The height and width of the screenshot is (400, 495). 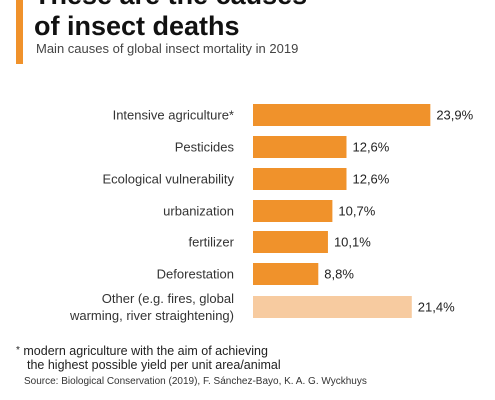 I want to click on category-label-6-1: warming, river straightening), so click(x=151, y=315).